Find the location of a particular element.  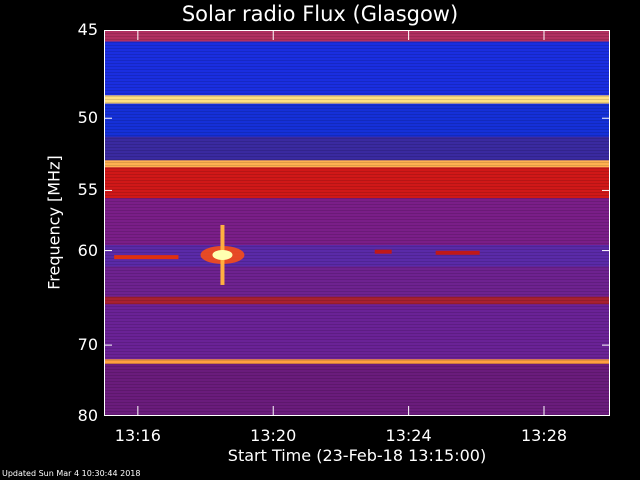

y-axis-label: Frequency [MHz] is located at coordinates (54, 222).